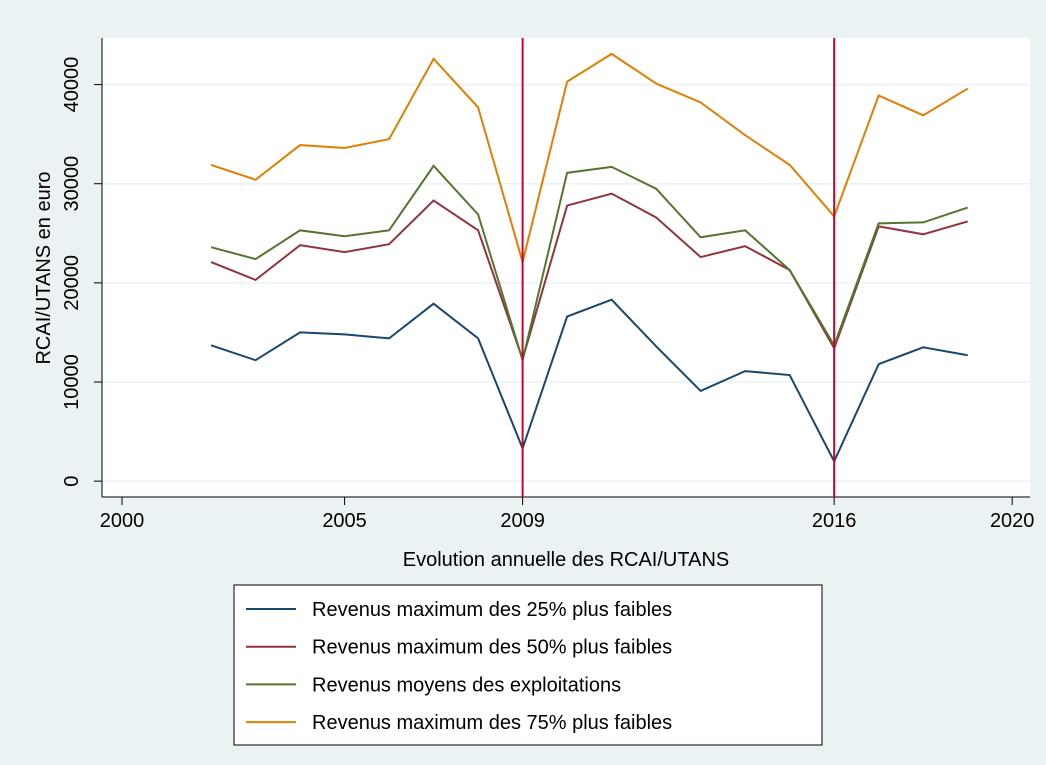 The image size is (1046, 765). What do you see at coordinates (72, 283) in the screenshot?
I see `y-tick-label: 20000` at bounding box center [72, 283].